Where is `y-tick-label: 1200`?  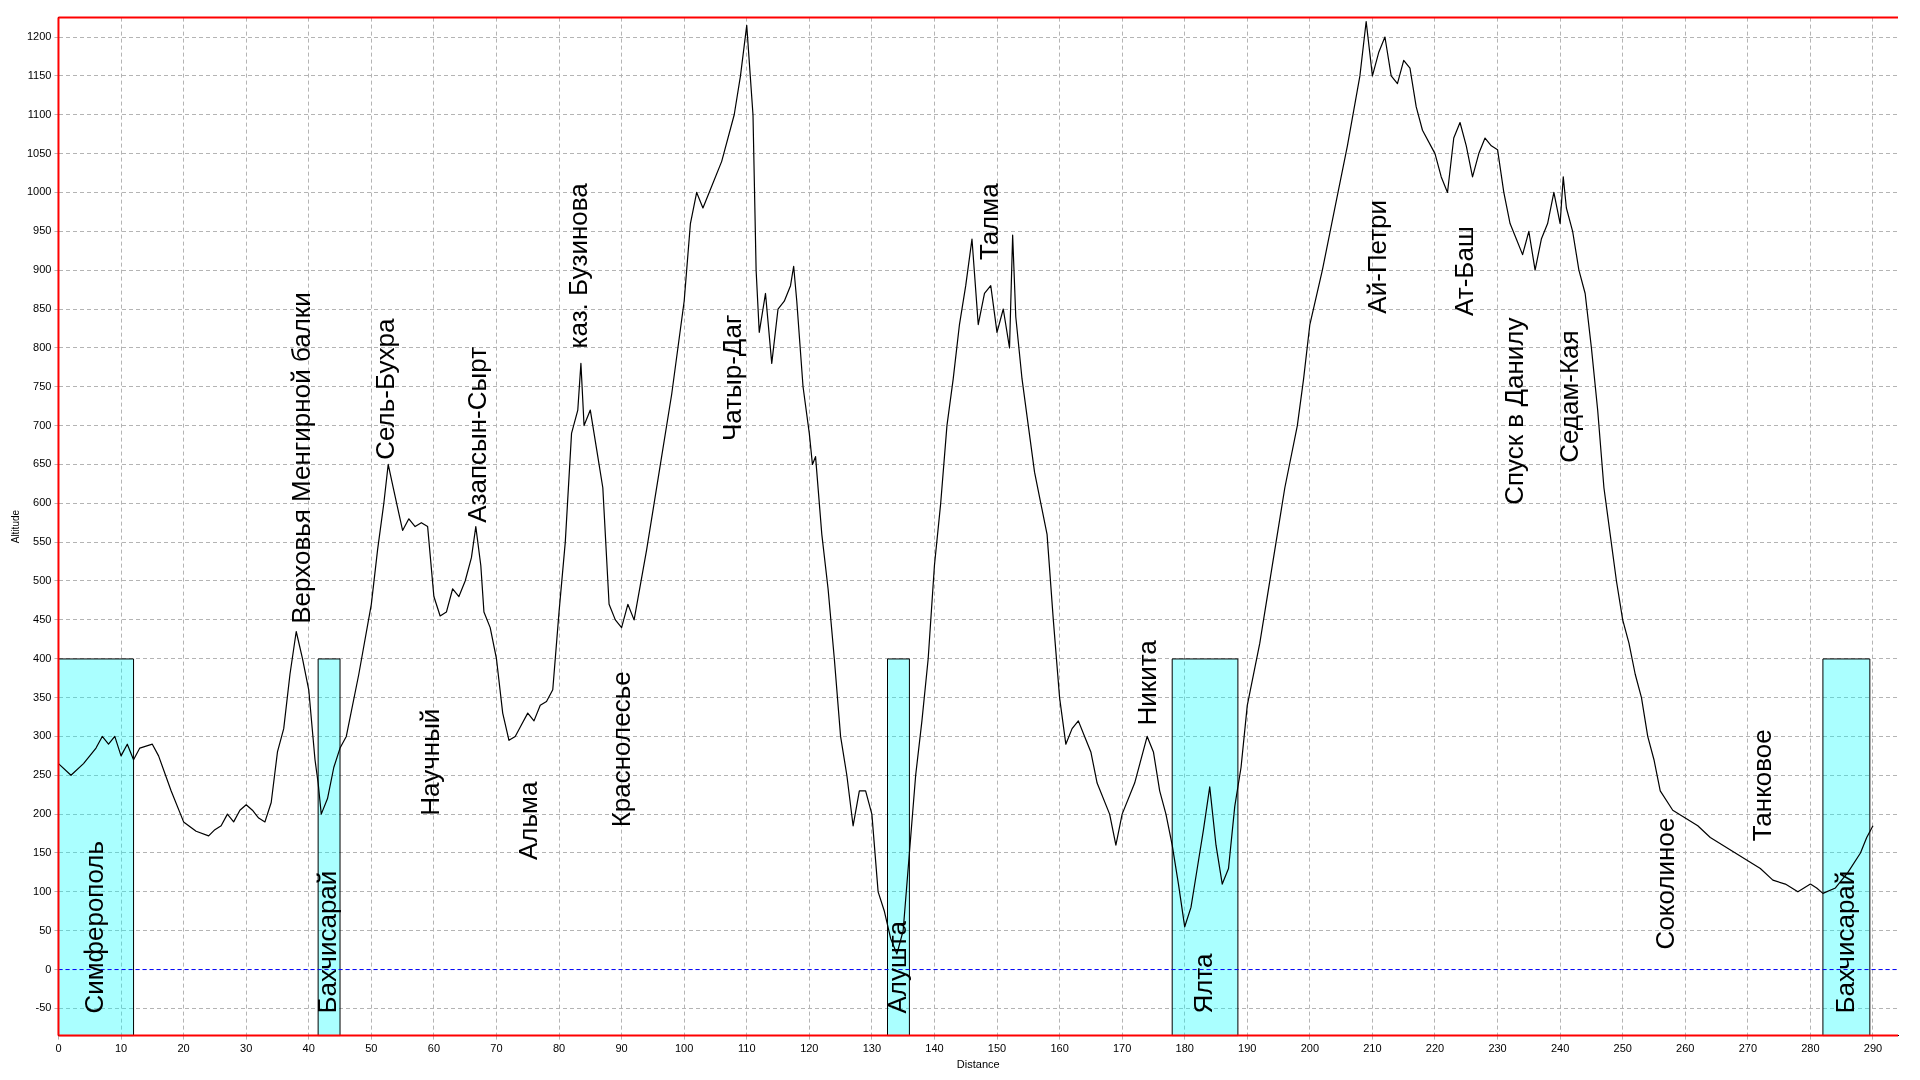
y-tick-label: 1200 is located at coordinates (39, 36).